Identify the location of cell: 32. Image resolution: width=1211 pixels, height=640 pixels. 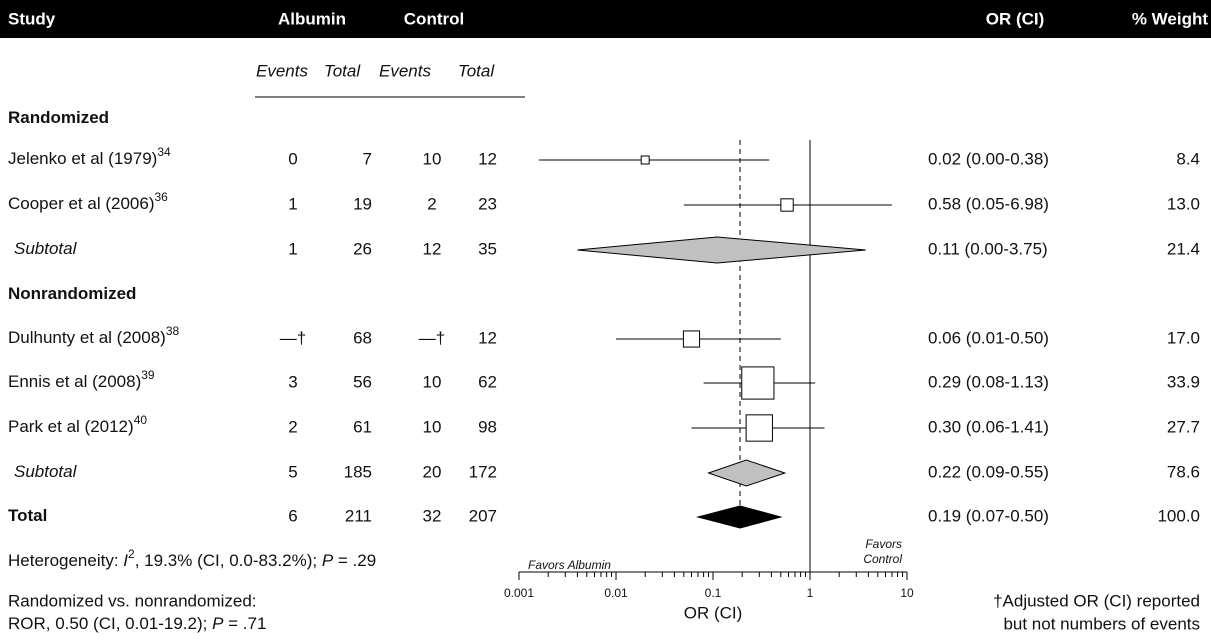
(432, 515).